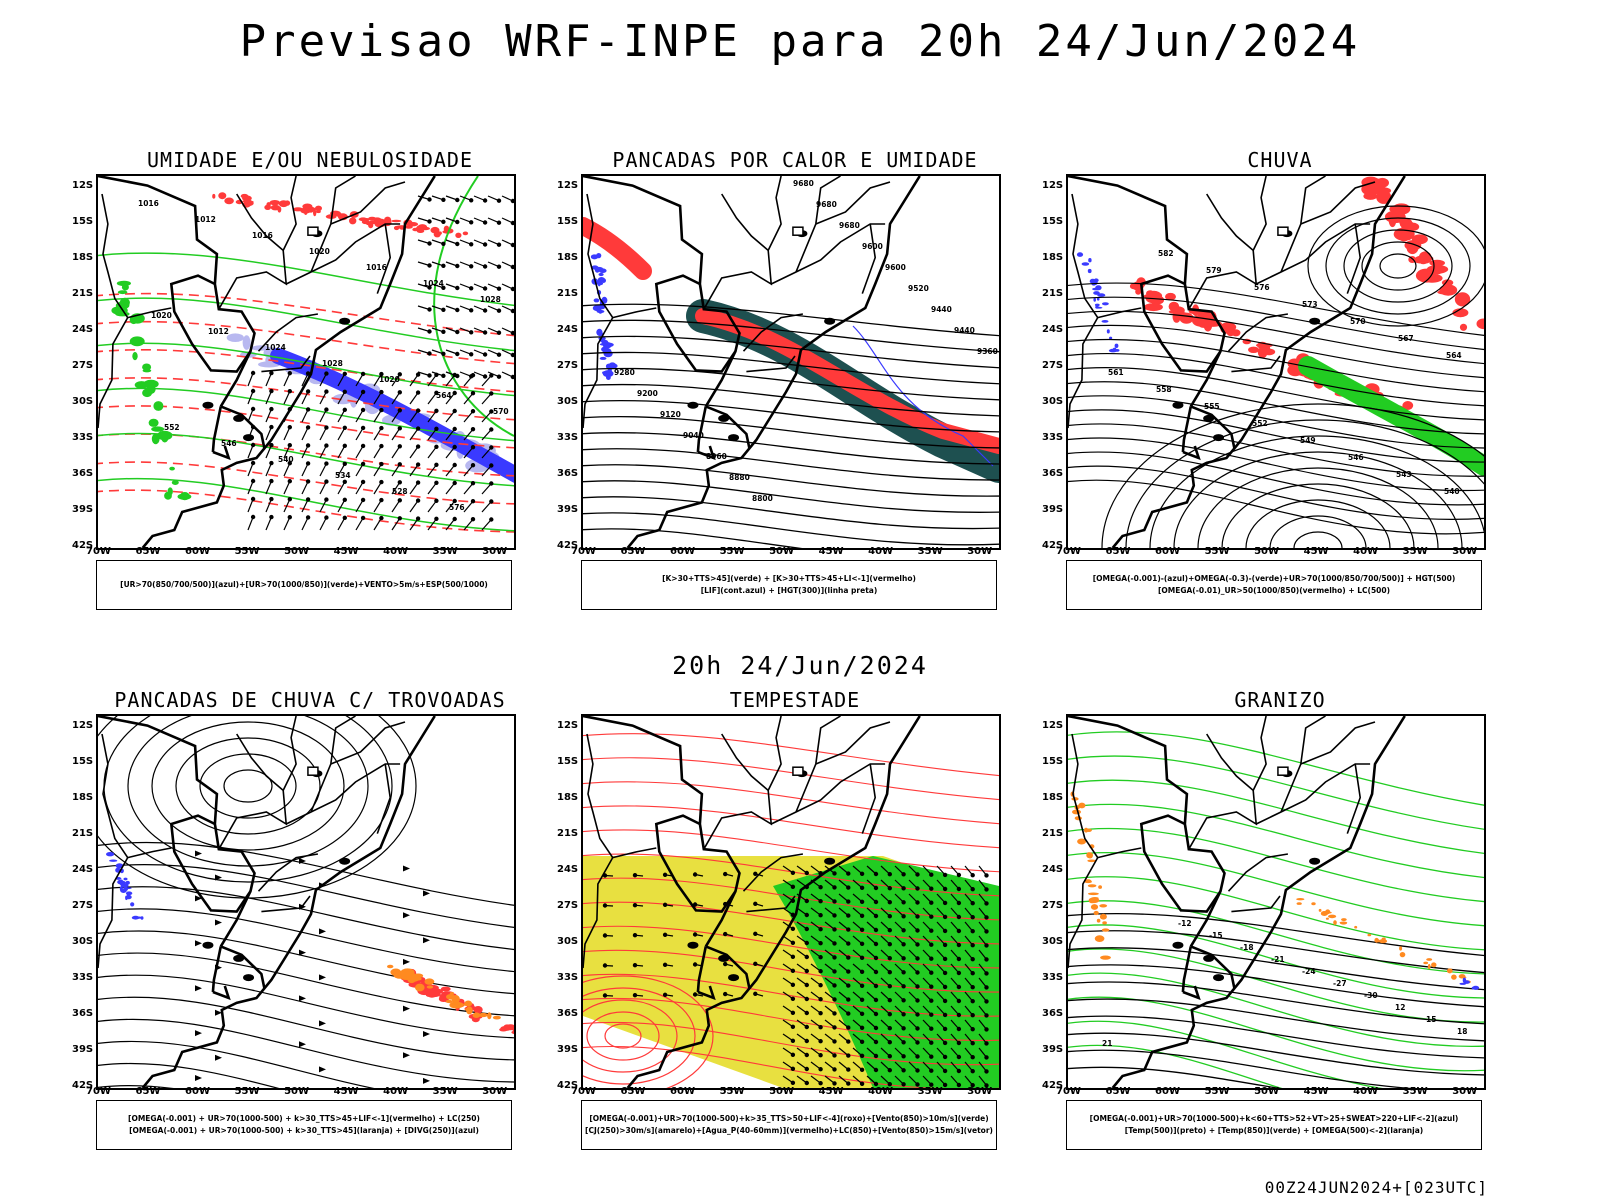  Describe the element at coordinates (1098, 302) in the screenshot. I see `omega-blue` at that location.